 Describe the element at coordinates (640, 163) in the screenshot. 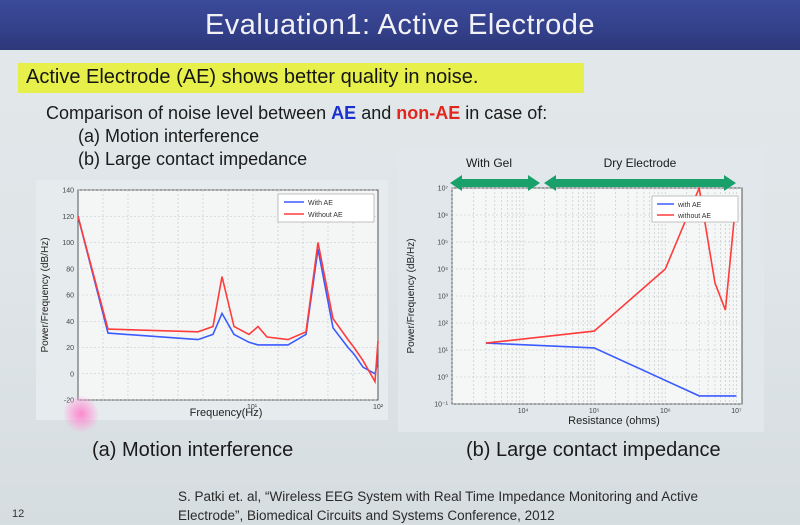

I see `dry-electrode-label: Dry Electrode` at that location.